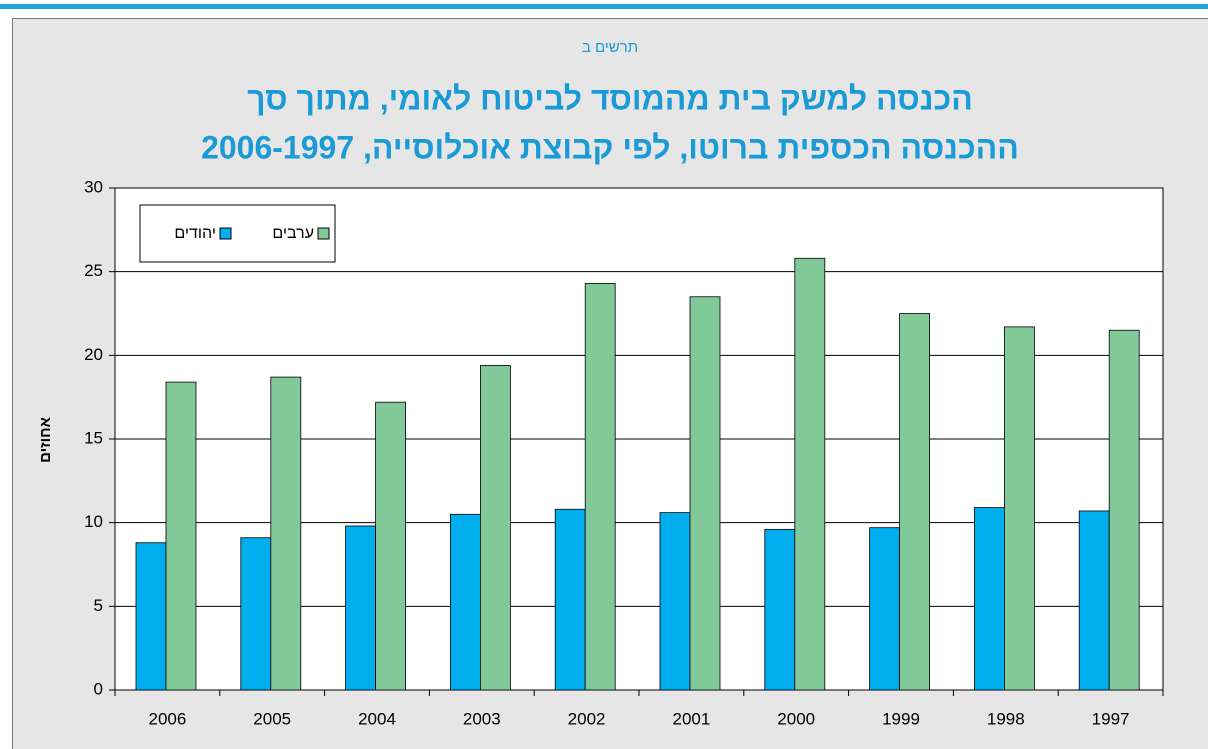 The width and height of the screenshot is (1208, 749). What do you see at coordinates (796, 718) in the screenshot?
I see `x-tick-label: 2000` at bounding box center [796, 718].